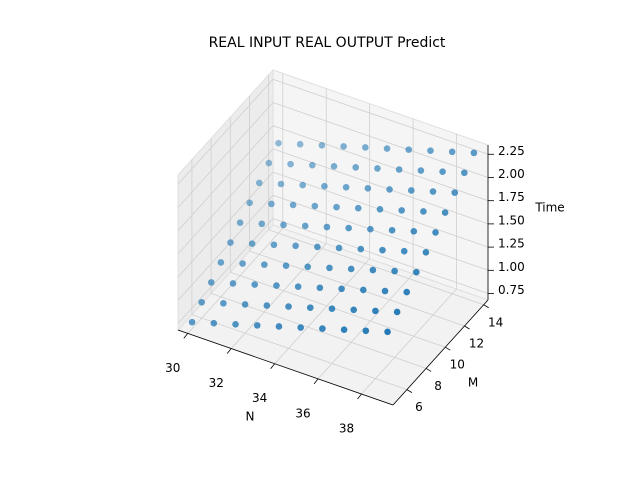  I want to click on z-tick-label: 1.50, so click(511, 220).